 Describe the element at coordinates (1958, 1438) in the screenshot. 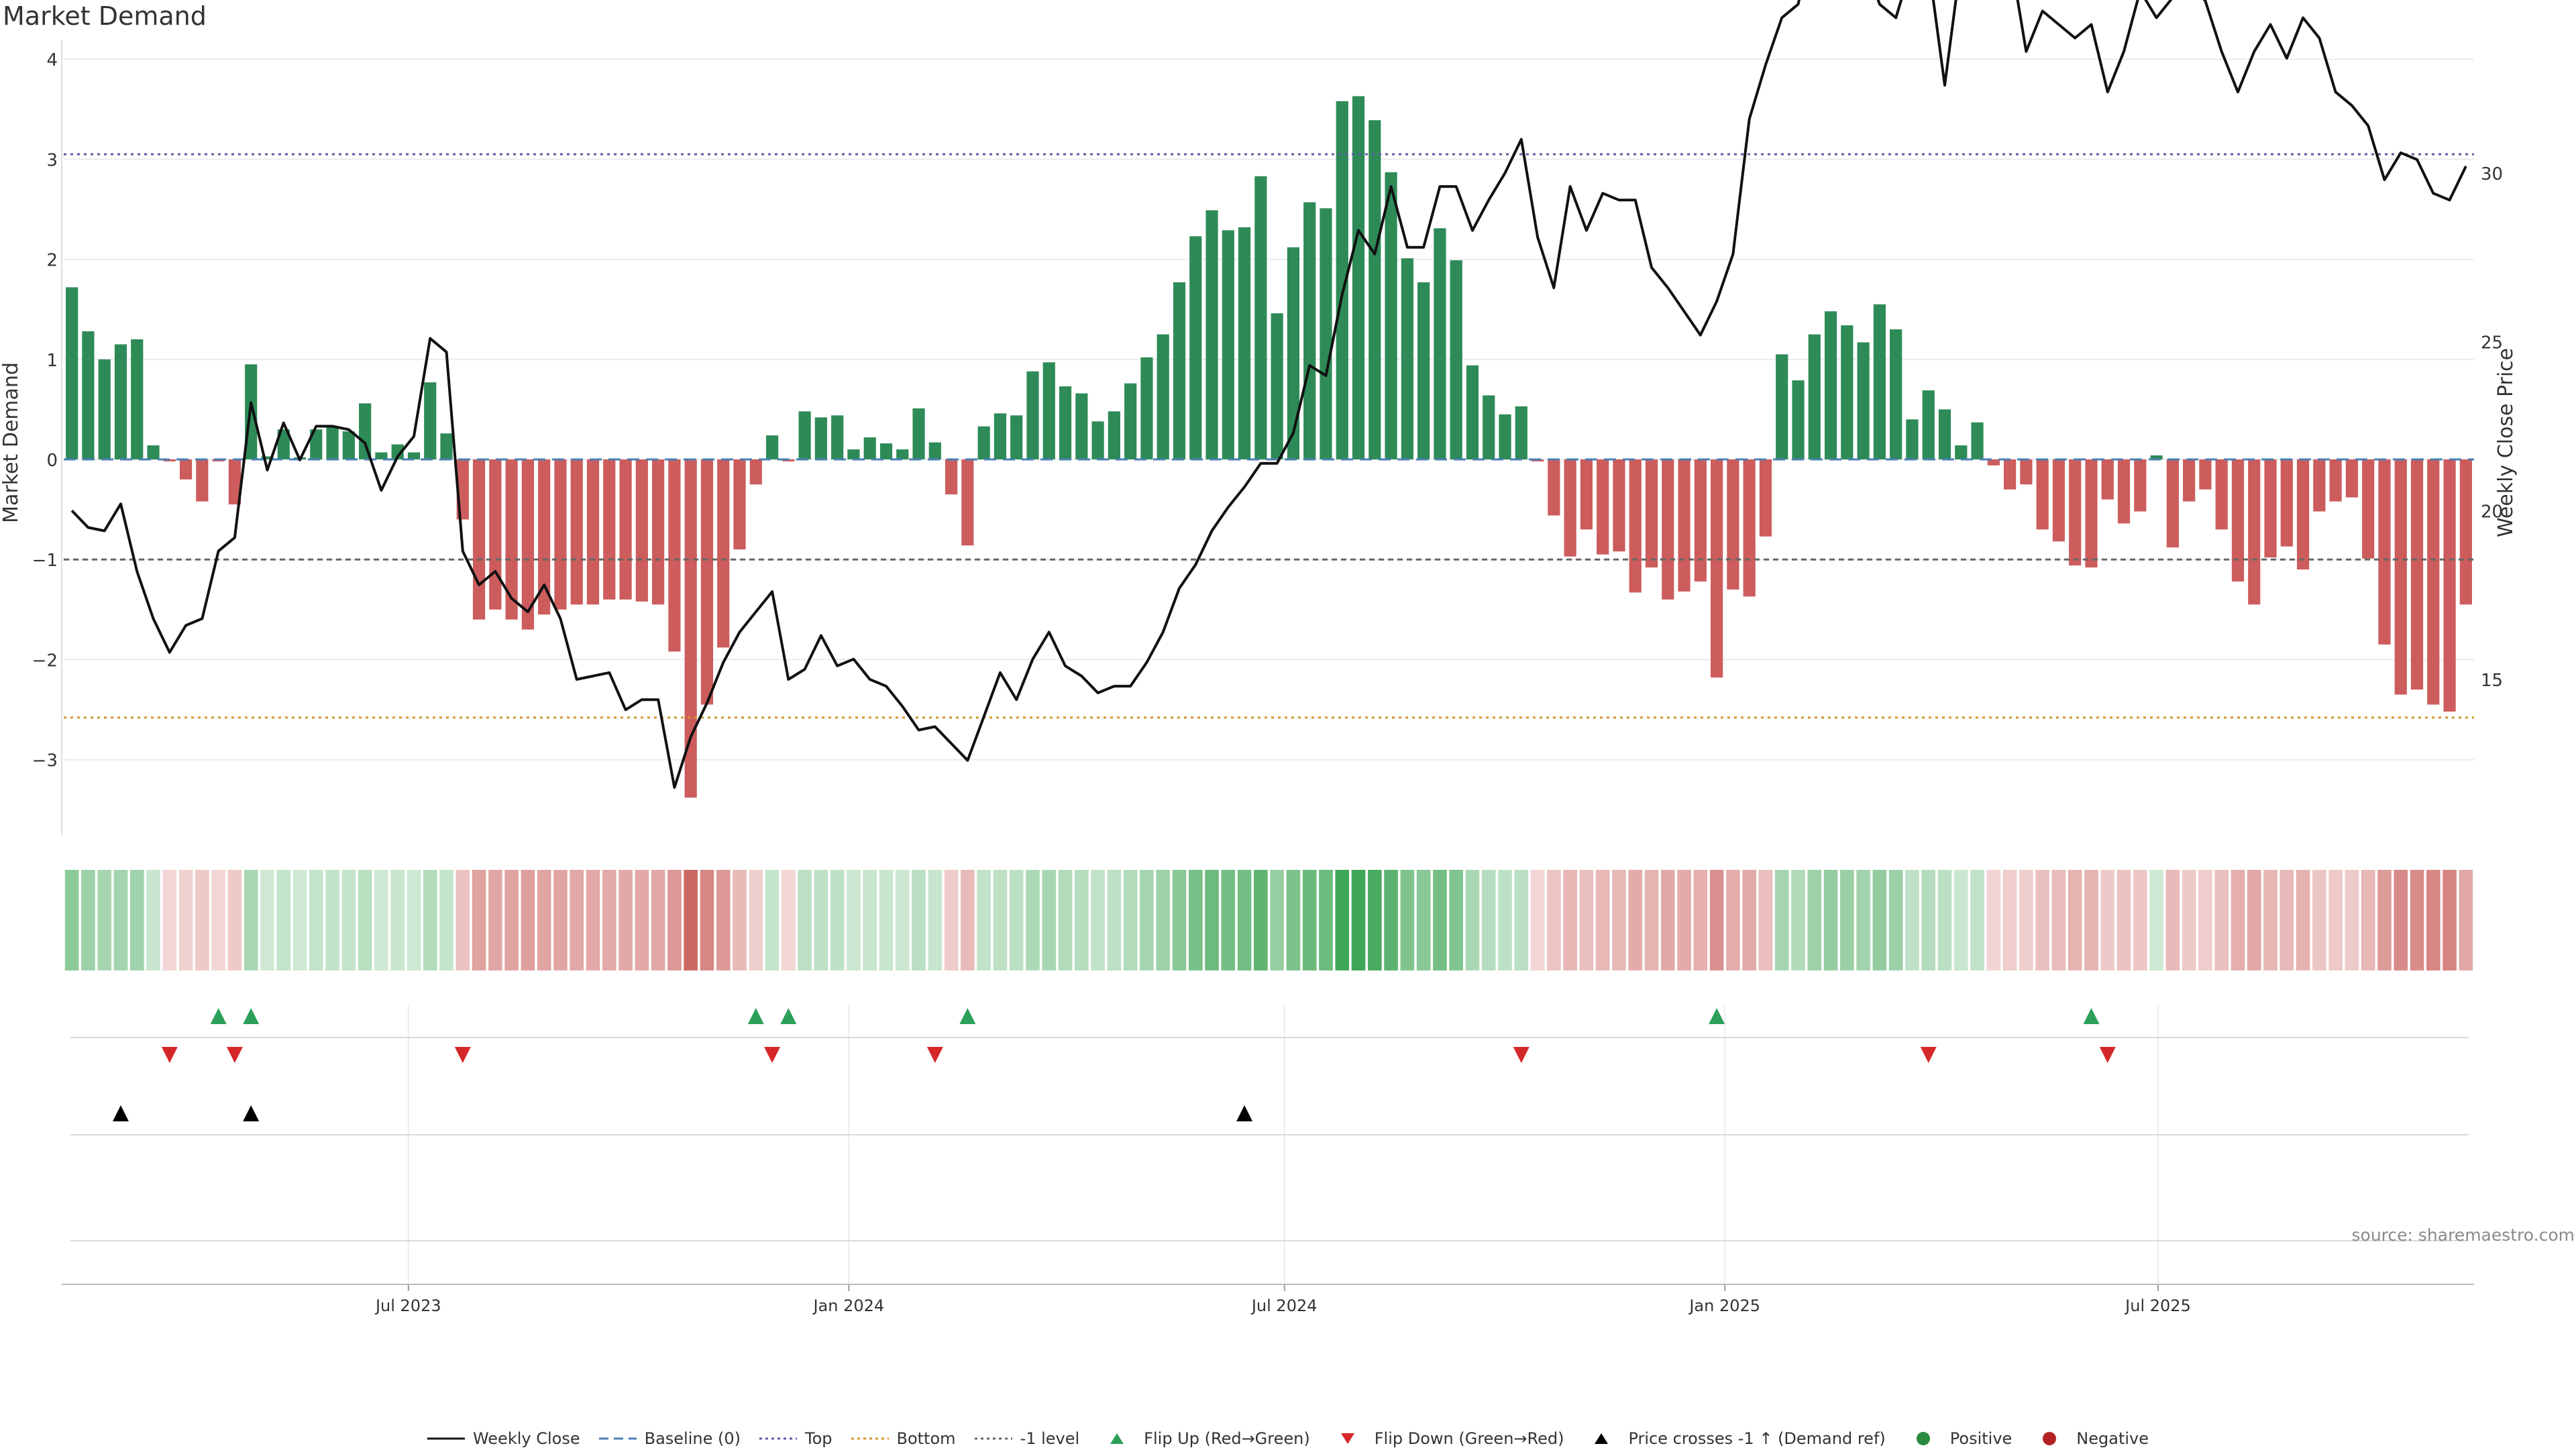

I see `legend-item: Positive` at that location.